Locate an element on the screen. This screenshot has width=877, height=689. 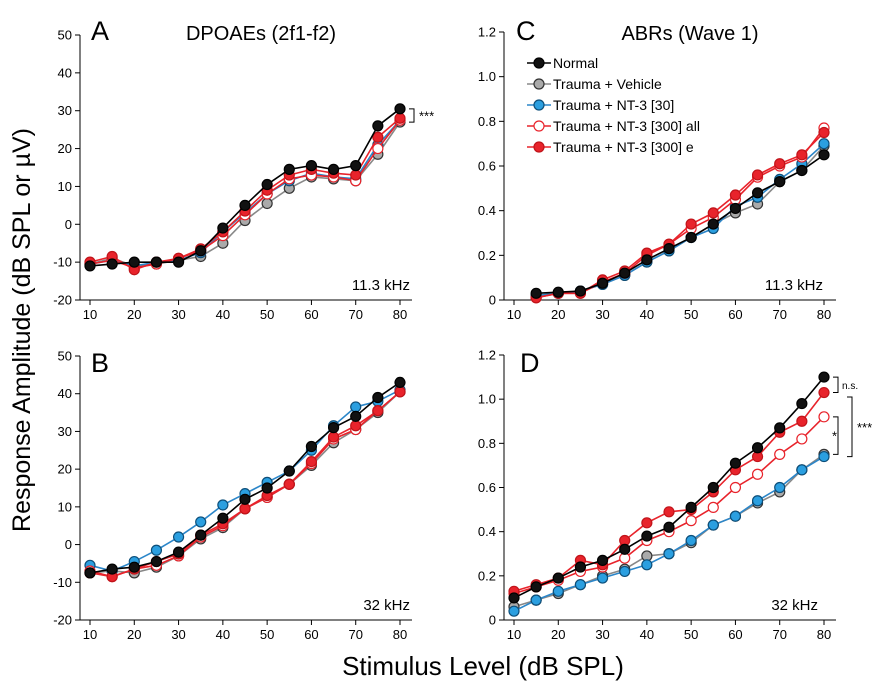
y-tick-label: -10 is located at coordinates (62, 262).